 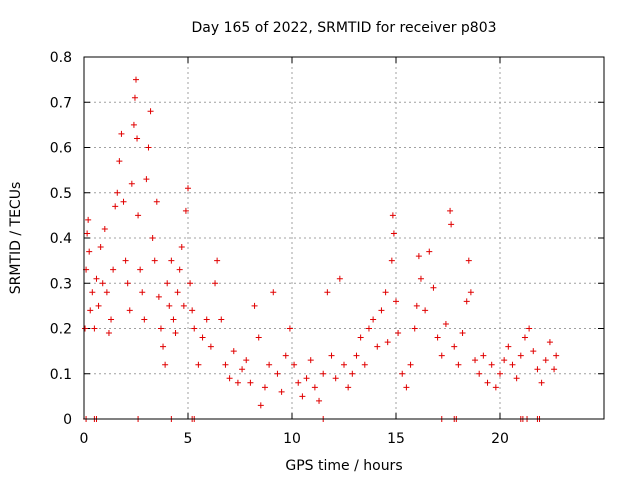 What do you see at coordinates (61, 103) in the screenshot?
I see `y-tick-label: 0.7` at bounding box center [61, 103].